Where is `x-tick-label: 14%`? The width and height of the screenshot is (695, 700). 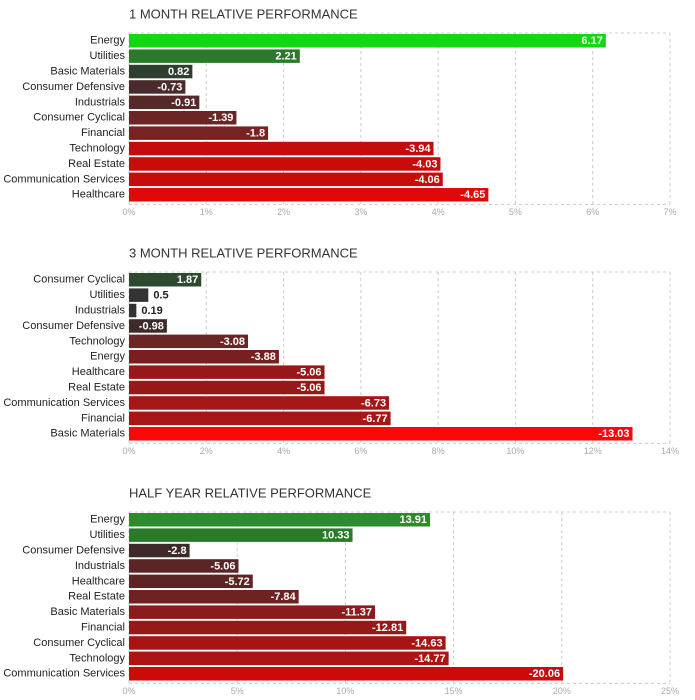 x-tick-label: 14% is located at coordinates (670, 451).